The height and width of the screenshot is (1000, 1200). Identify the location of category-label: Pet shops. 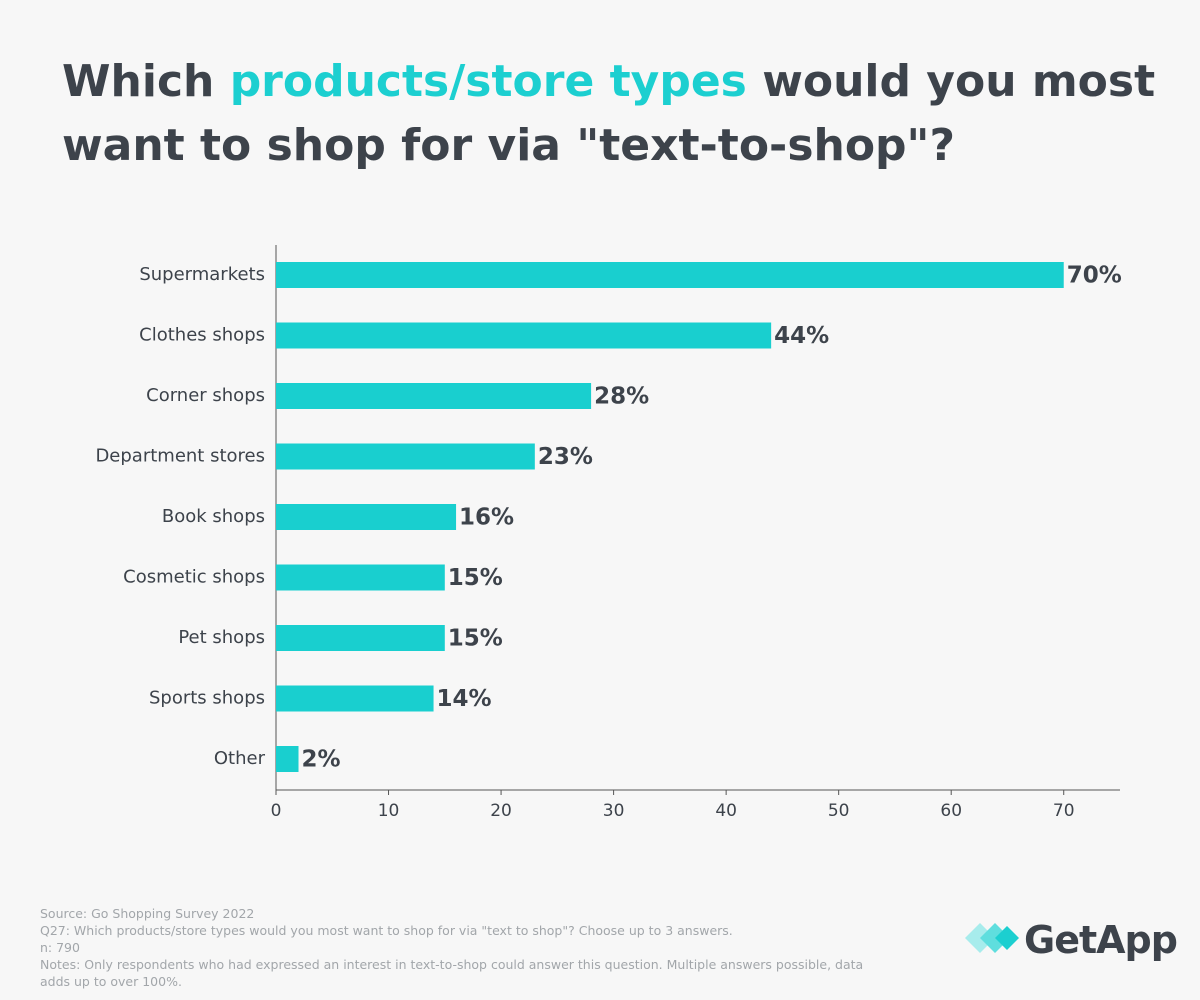
(221, 637).